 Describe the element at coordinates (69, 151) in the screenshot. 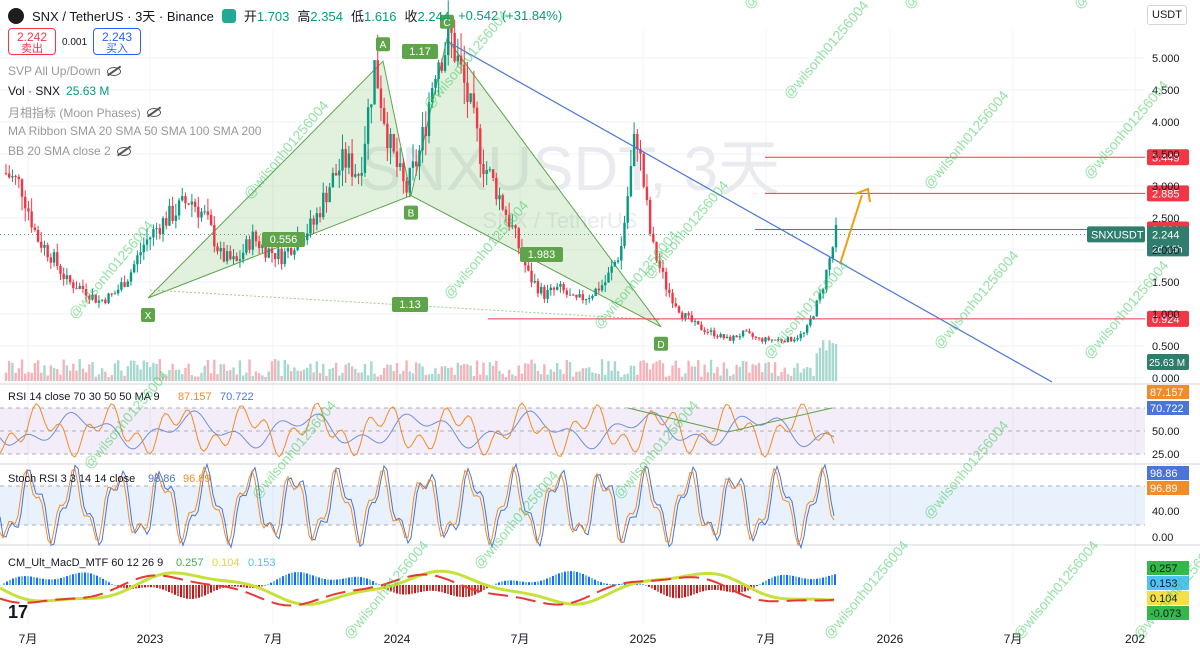

I see `indicator-bb: BB 20 SMA close 2` at that location.